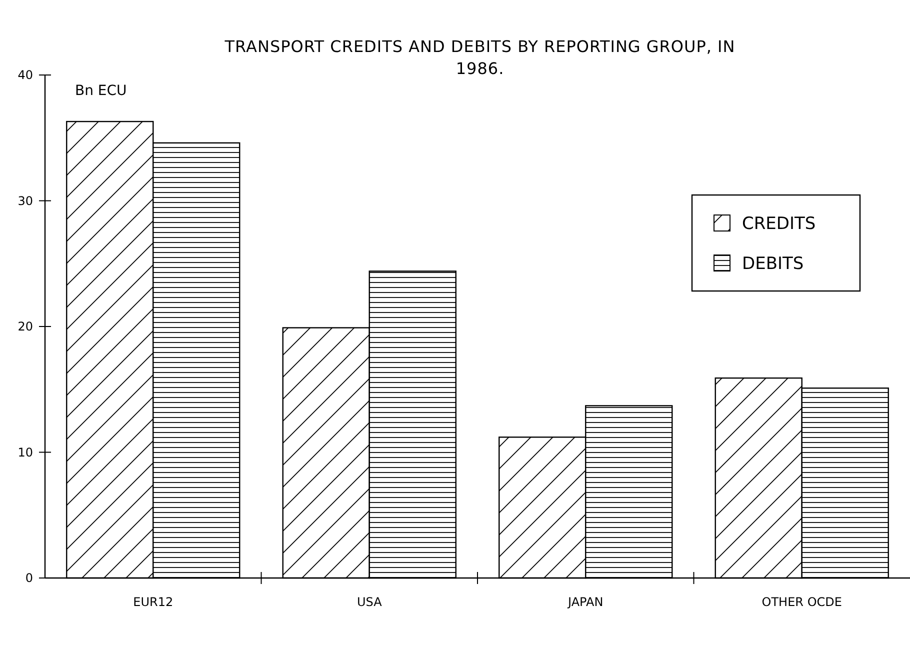  I want to click on y-tick-label: 0, so click(29, 578).